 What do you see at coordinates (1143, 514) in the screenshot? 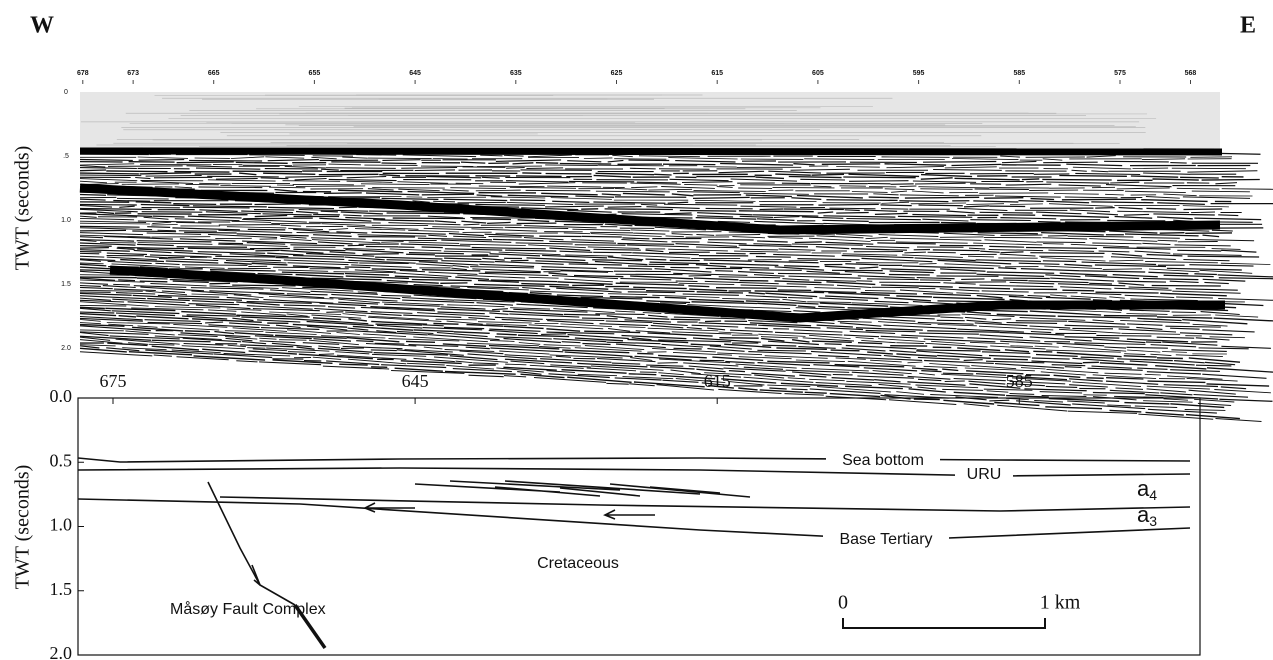
I see `unit-letter: a` at bounding box center [1143, 514].